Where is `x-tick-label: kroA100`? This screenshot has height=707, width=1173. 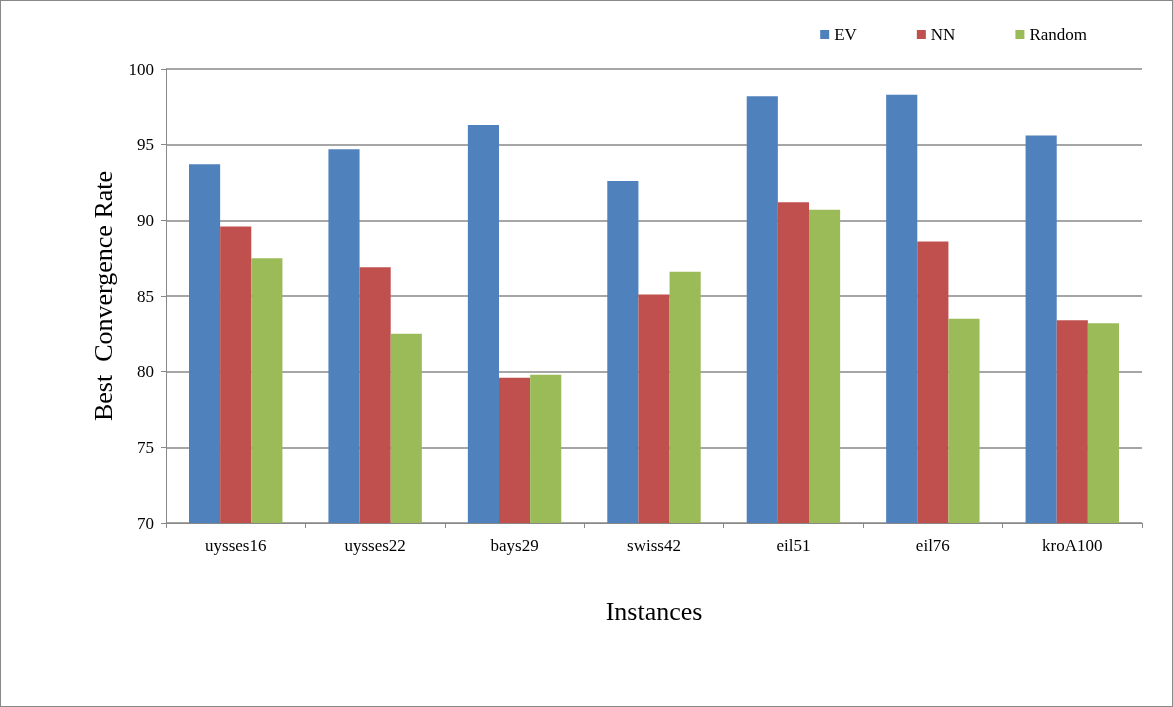 x-tick-label: kroA100 is located at coordinates (1072, 545).